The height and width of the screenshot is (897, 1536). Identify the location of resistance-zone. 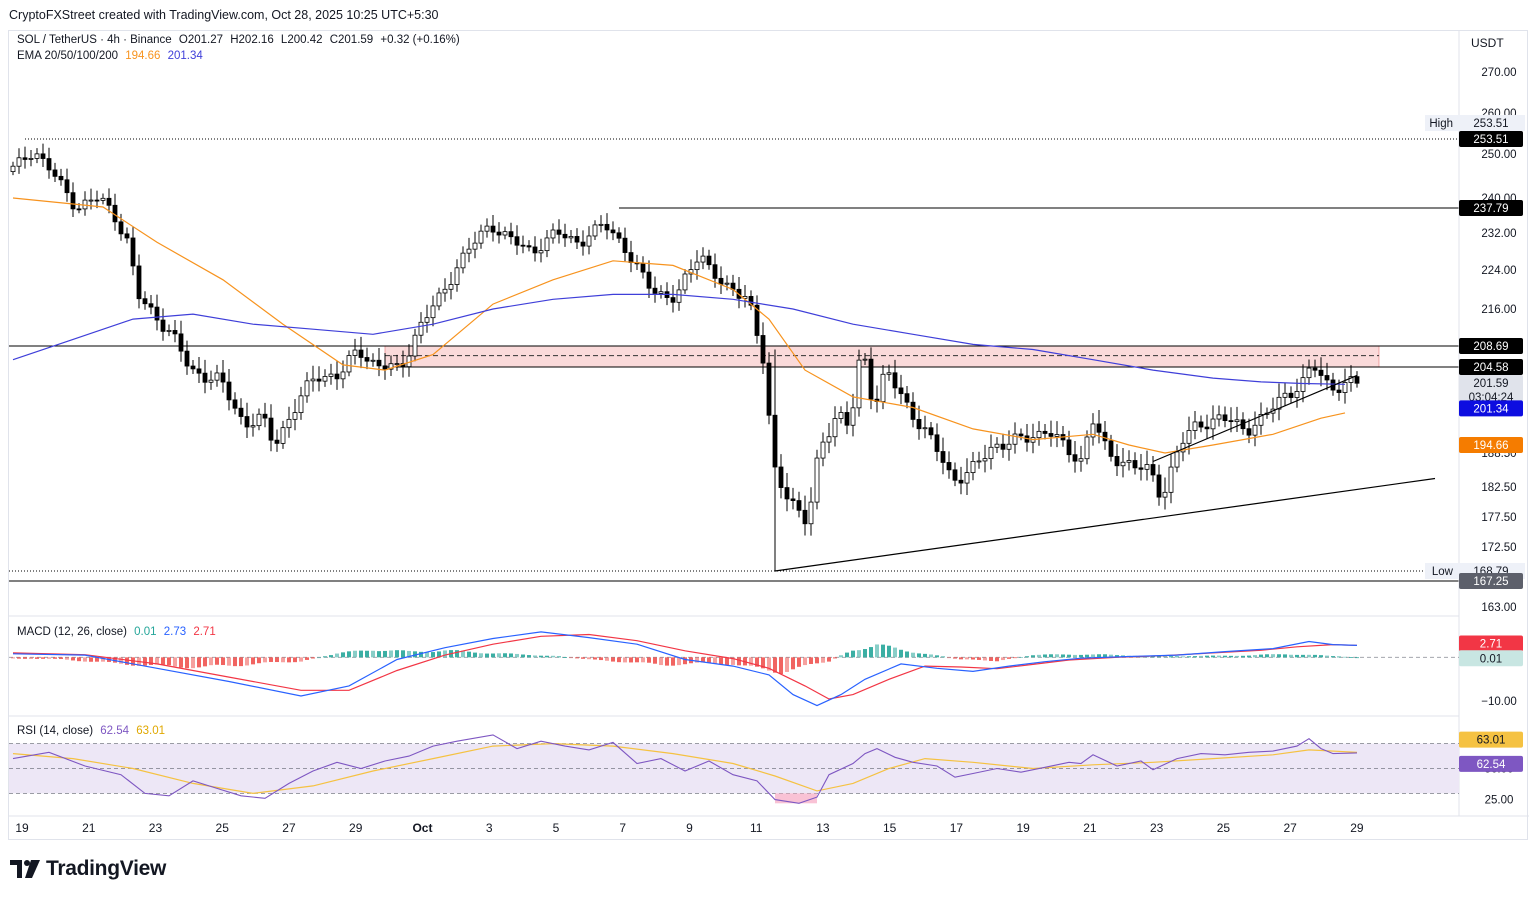
(882, 356).